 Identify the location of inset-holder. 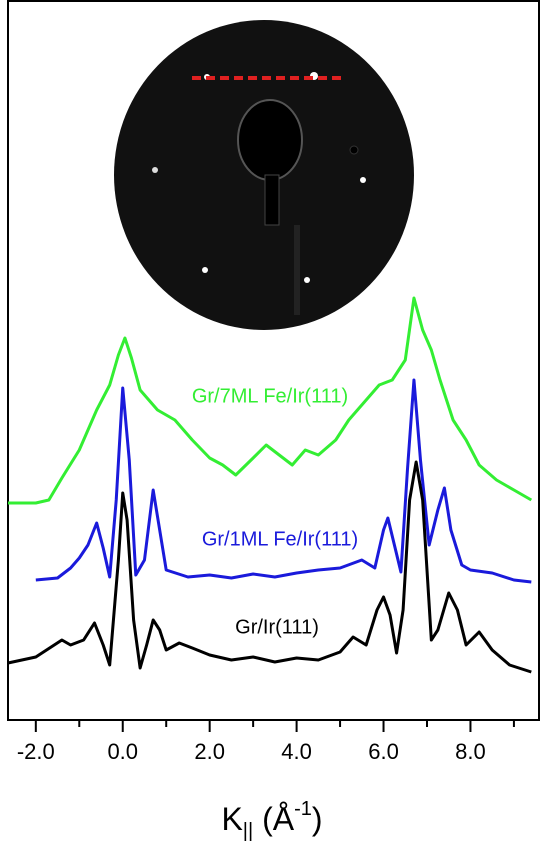
(272, 200).